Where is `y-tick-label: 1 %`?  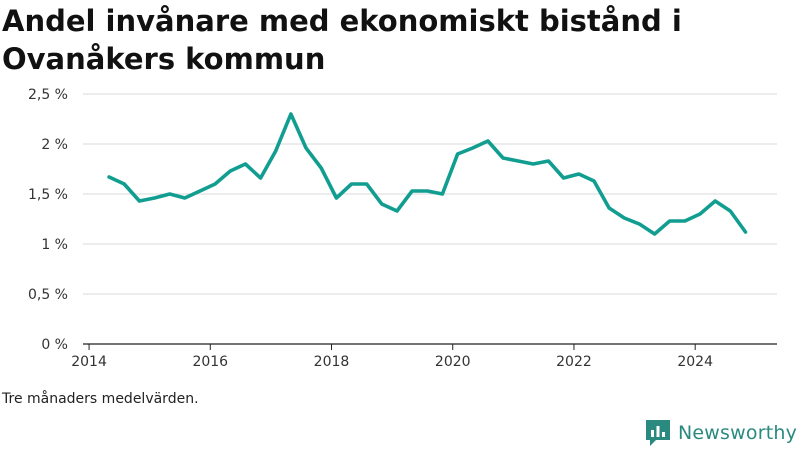
y-tick-label: 1 % is located at coordinates (54, 245).